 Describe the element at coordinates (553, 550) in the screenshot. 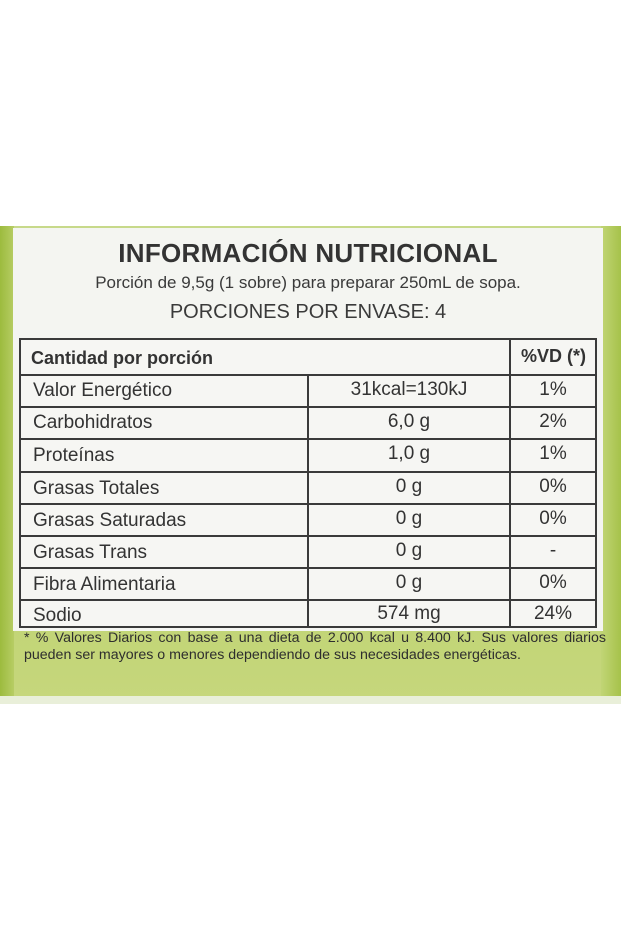

I see `row-dv: -` at that location.